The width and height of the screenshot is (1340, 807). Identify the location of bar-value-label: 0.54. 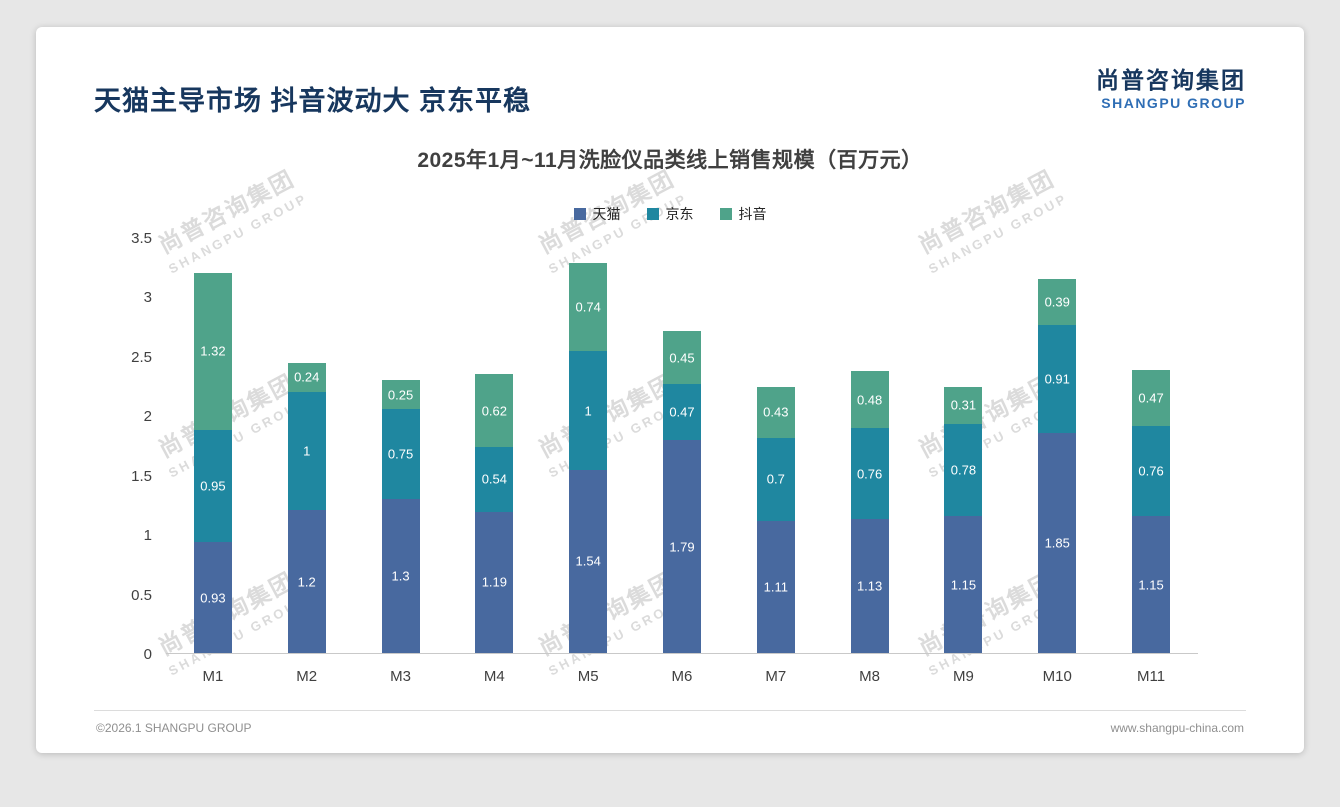
(494, 479).